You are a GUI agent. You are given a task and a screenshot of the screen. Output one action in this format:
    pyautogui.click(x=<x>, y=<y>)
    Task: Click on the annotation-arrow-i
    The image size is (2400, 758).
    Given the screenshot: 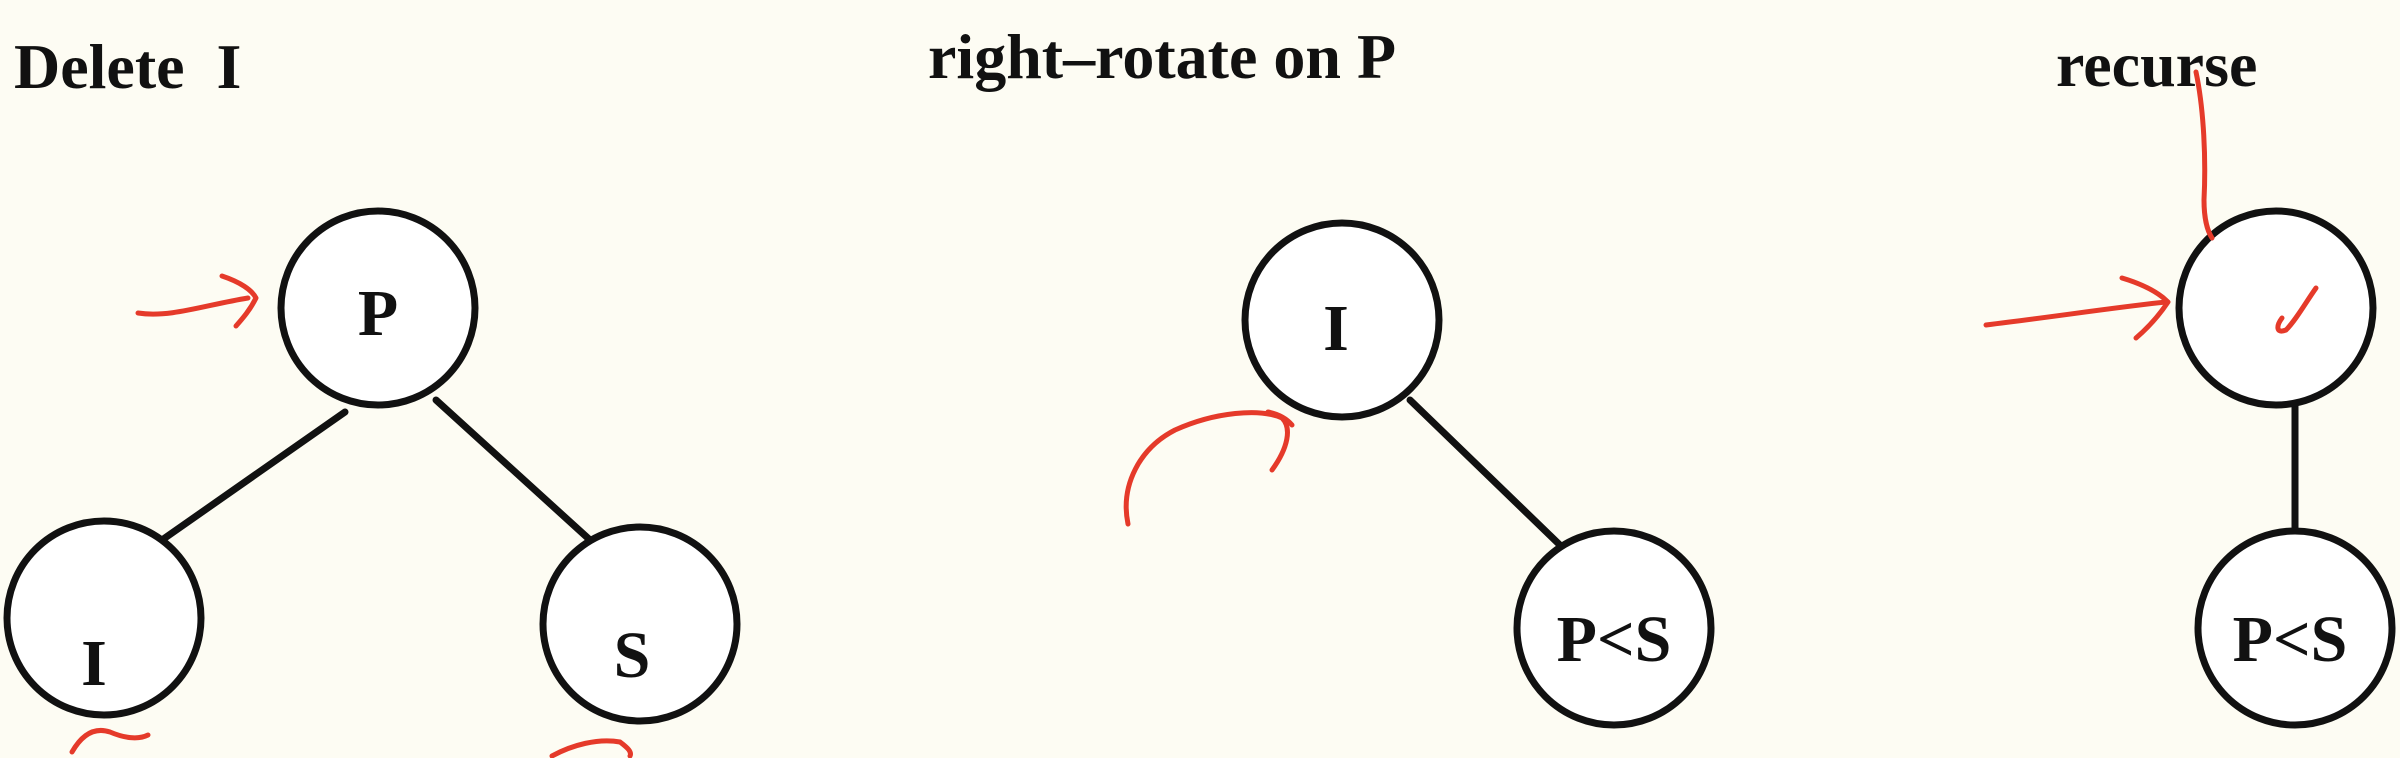 What is the action you would take?
    pyautogui.click(x=1206, y=468)
    